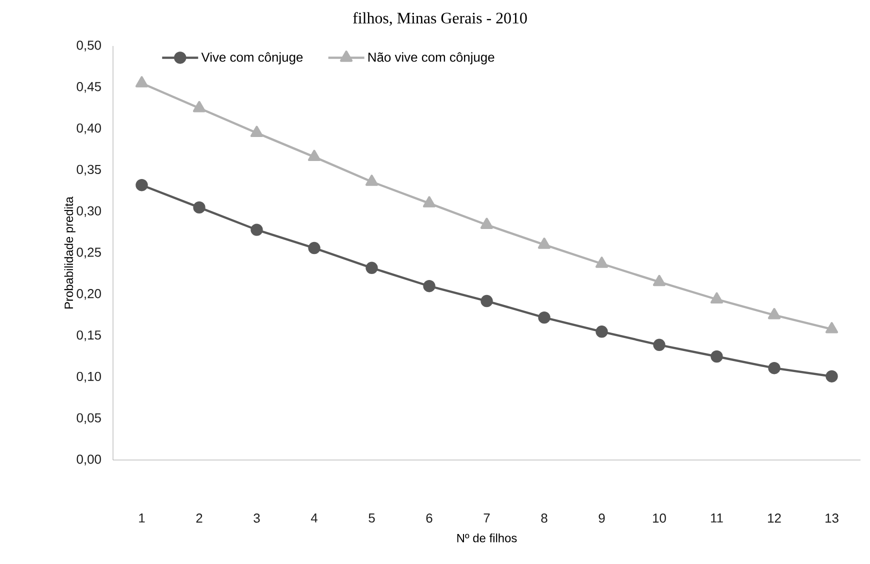  I want to click on chart-title: filhos, Minas Gerais - 2010, so click(440, 19).